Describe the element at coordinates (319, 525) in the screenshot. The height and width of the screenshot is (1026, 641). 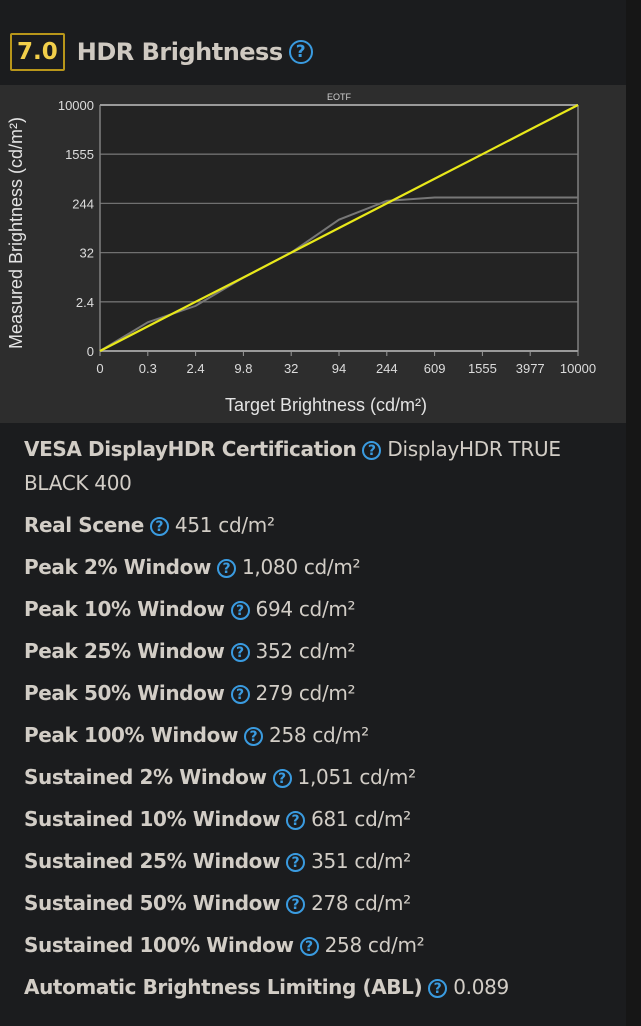
I see `spec-row: Real Scene? 451 cd/m²` at that location.